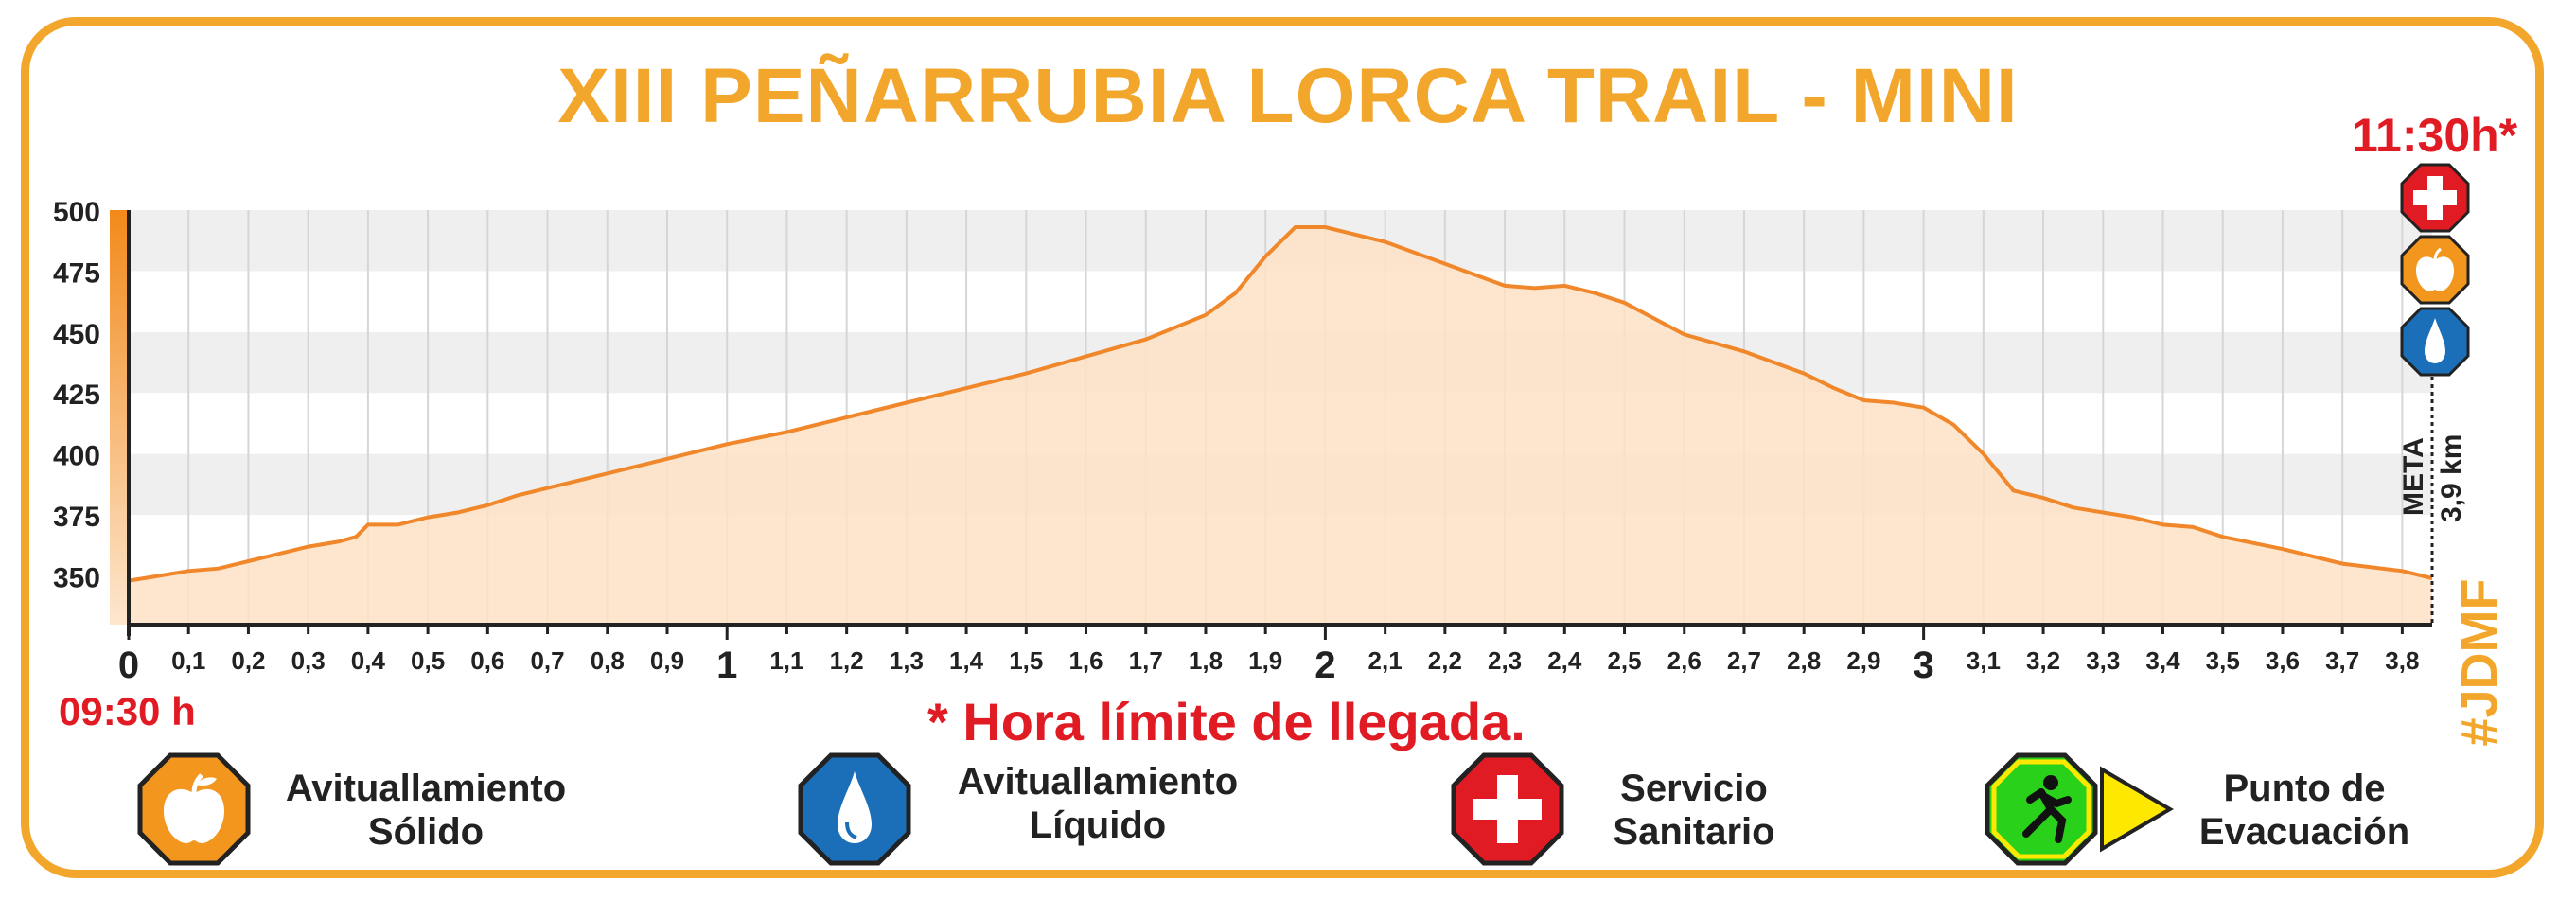 The image size is (2576, 901). I want to click on y-tick-label: 375, so click(76, 517).